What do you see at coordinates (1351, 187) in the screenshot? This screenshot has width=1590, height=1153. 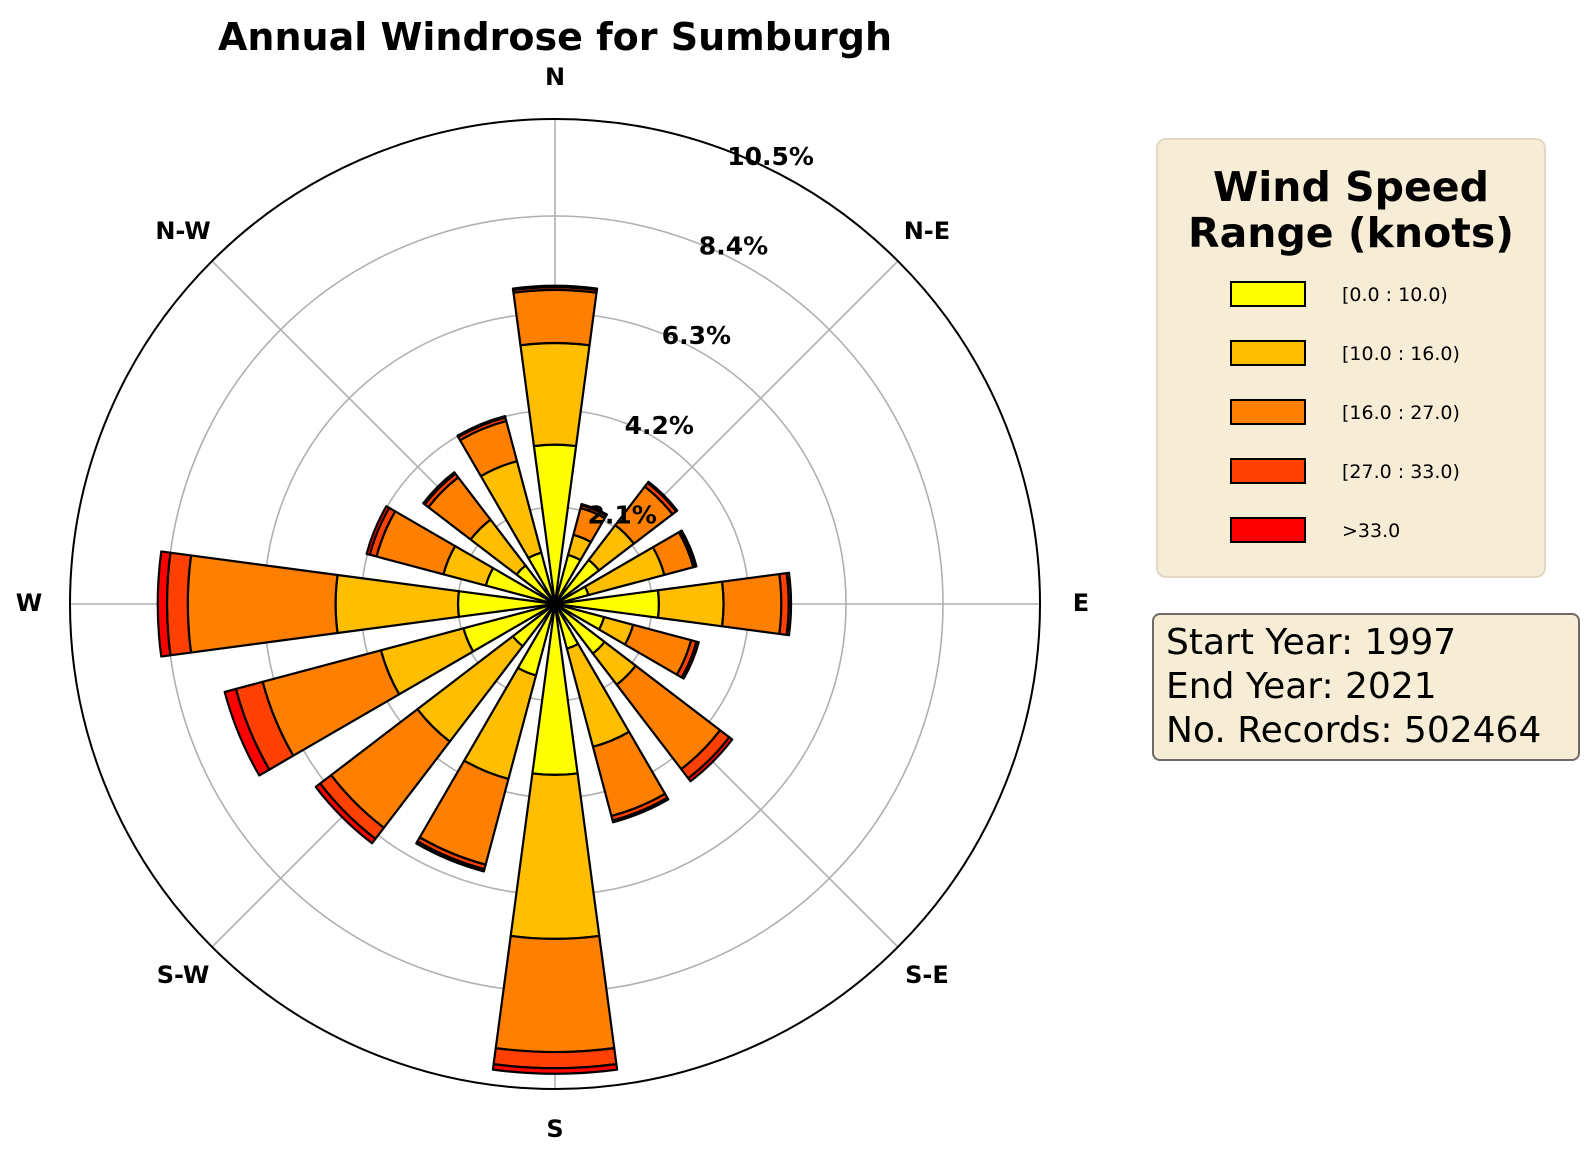 I see `legend-title-line-1: Wind Speed` at bounding box center [1351, 187].